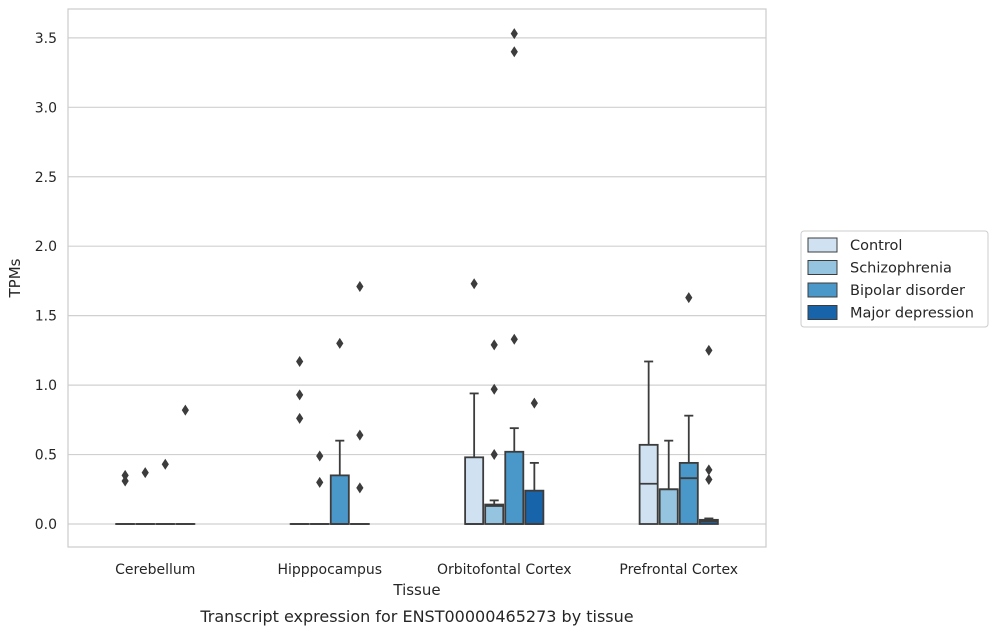  Describe the element at coordinates (822, 290) in the screenshot. I see `legend-swatch-bipolar-disorder` at that location.